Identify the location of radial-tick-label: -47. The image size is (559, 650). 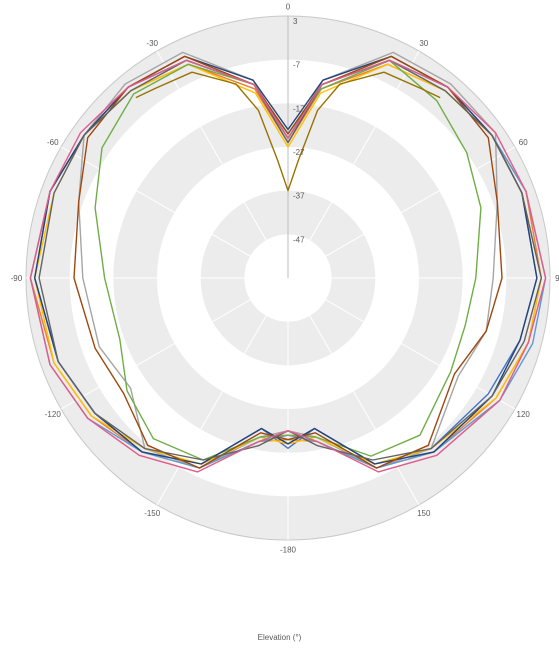
(299, 239).